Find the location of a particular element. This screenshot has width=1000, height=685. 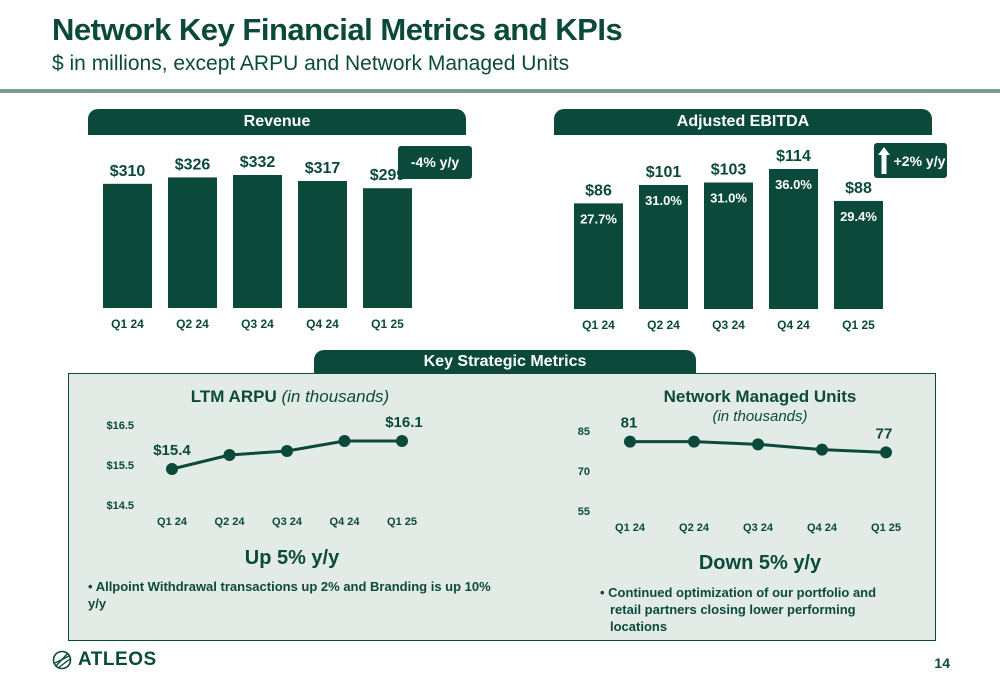

atleos-globe-icon is located at coordinates (62, 660).